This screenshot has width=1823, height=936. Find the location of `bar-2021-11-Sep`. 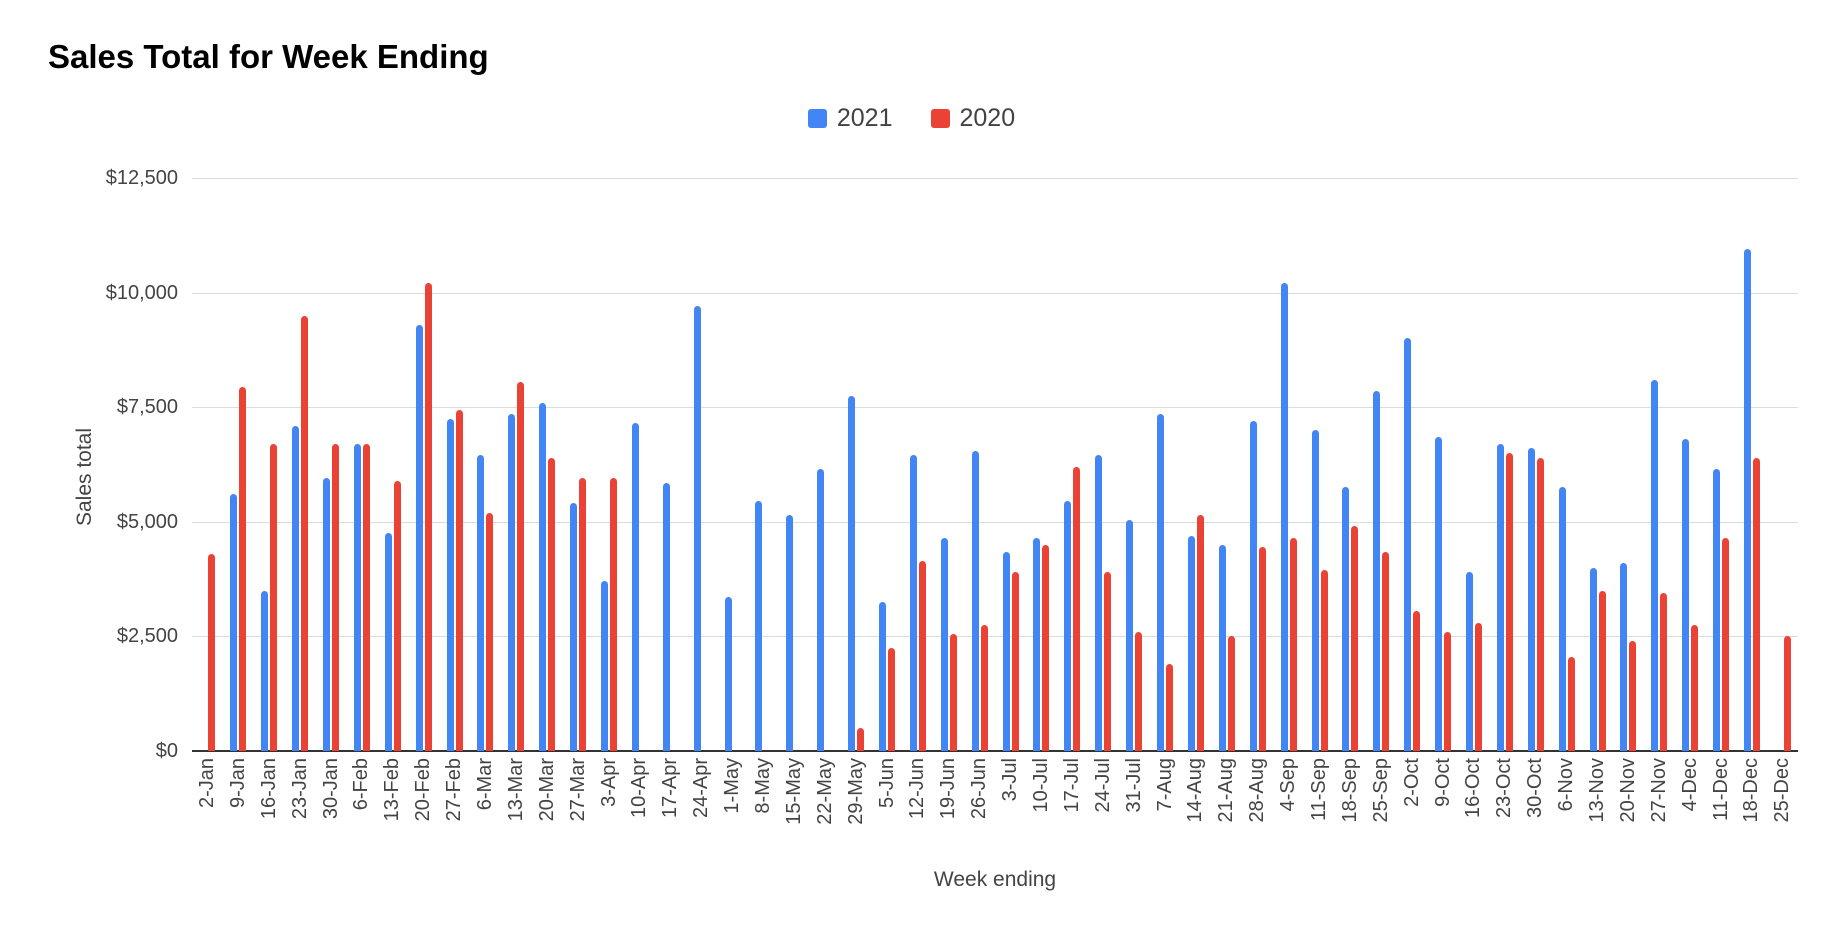

bar-2021-11-Sep is located at coordinates (1315, 590).